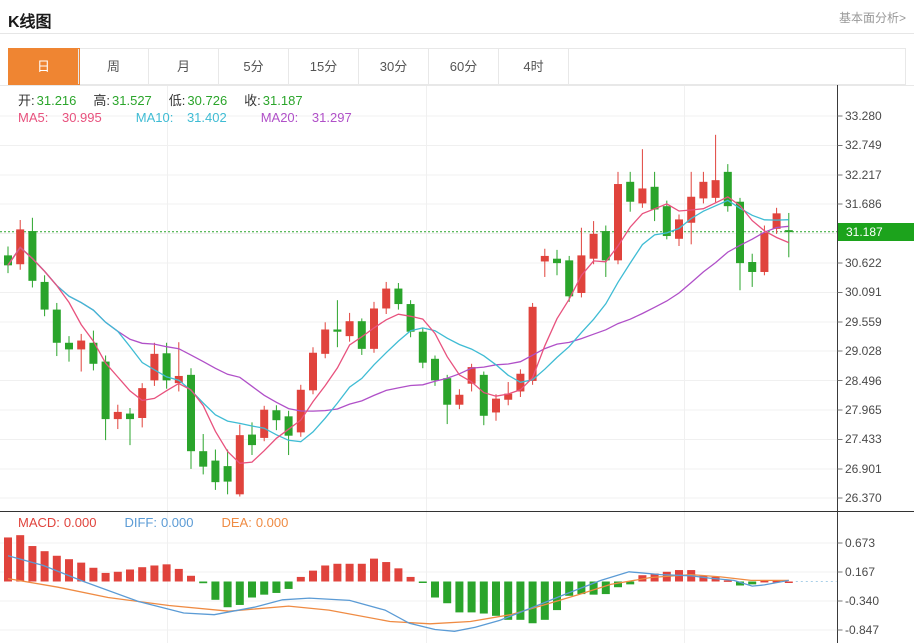 Image resolution: width=914 pixels, height=643 pixels. Describe the element at coordinates (306, 117) in the screenshot. I see `ma20-label: MA20: 31.297` at that location.